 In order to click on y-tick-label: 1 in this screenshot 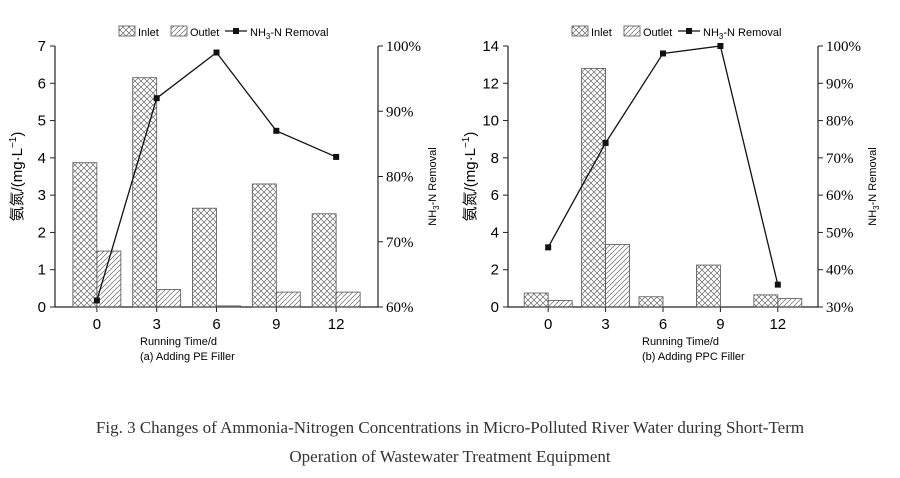, I will do `click(42, 270)`.